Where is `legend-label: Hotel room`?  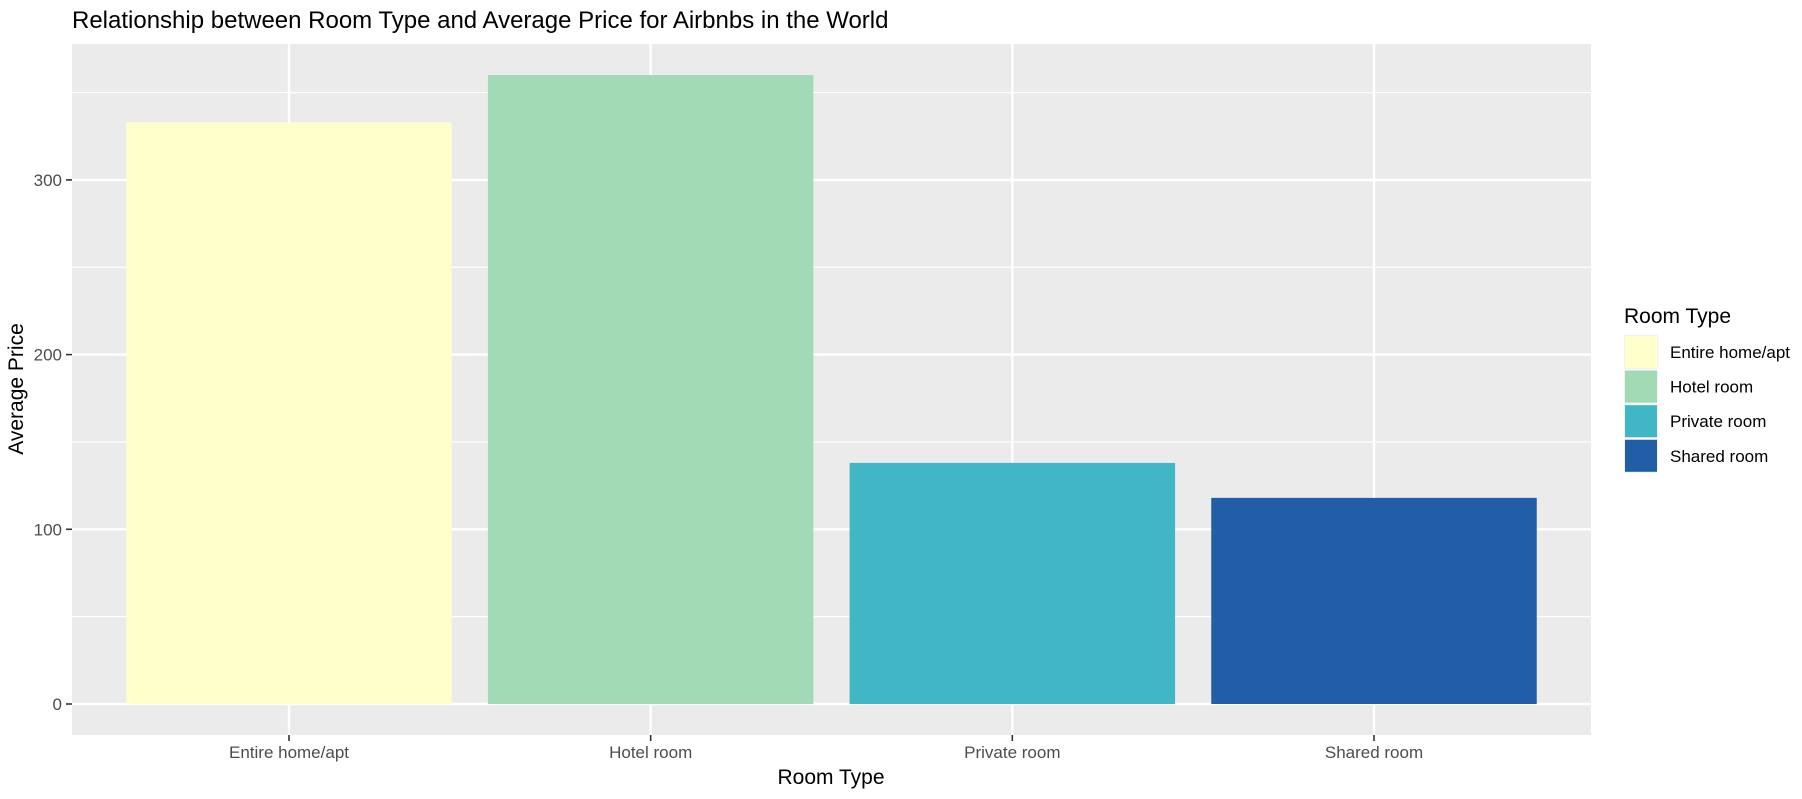 legend-label: Hotel room is located at coordinates (1711, 387).